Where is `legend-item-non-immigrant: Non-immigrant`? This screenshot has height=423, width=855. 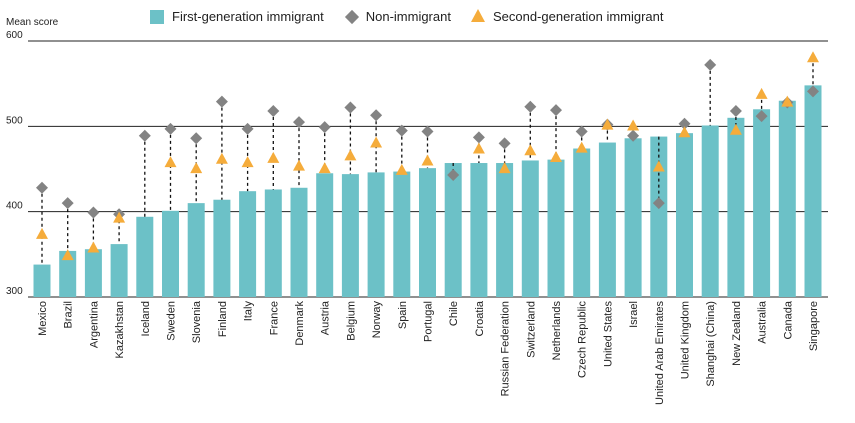
legend-item-non-immigrant: Non-immigrant is located at coordinates (397, 16).